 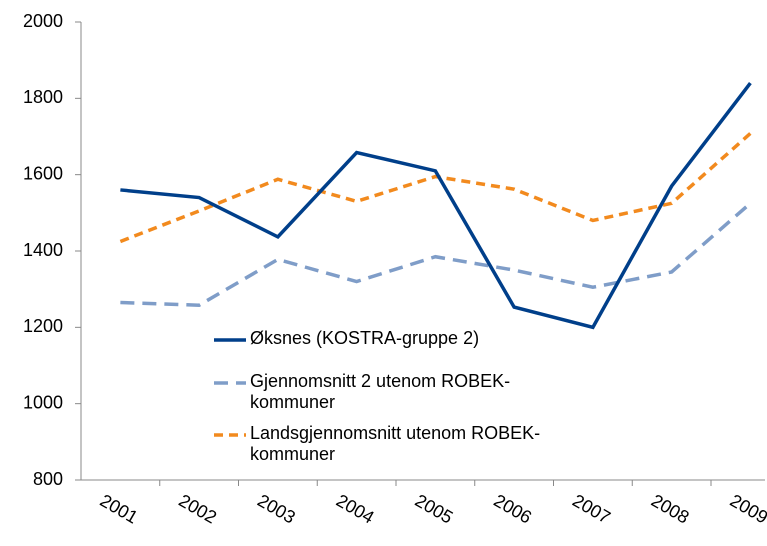 What do you see at coordinates (43, 402) in the screenshot?
I see `y-tick-label: 1000` at bounding box center [43, 402].